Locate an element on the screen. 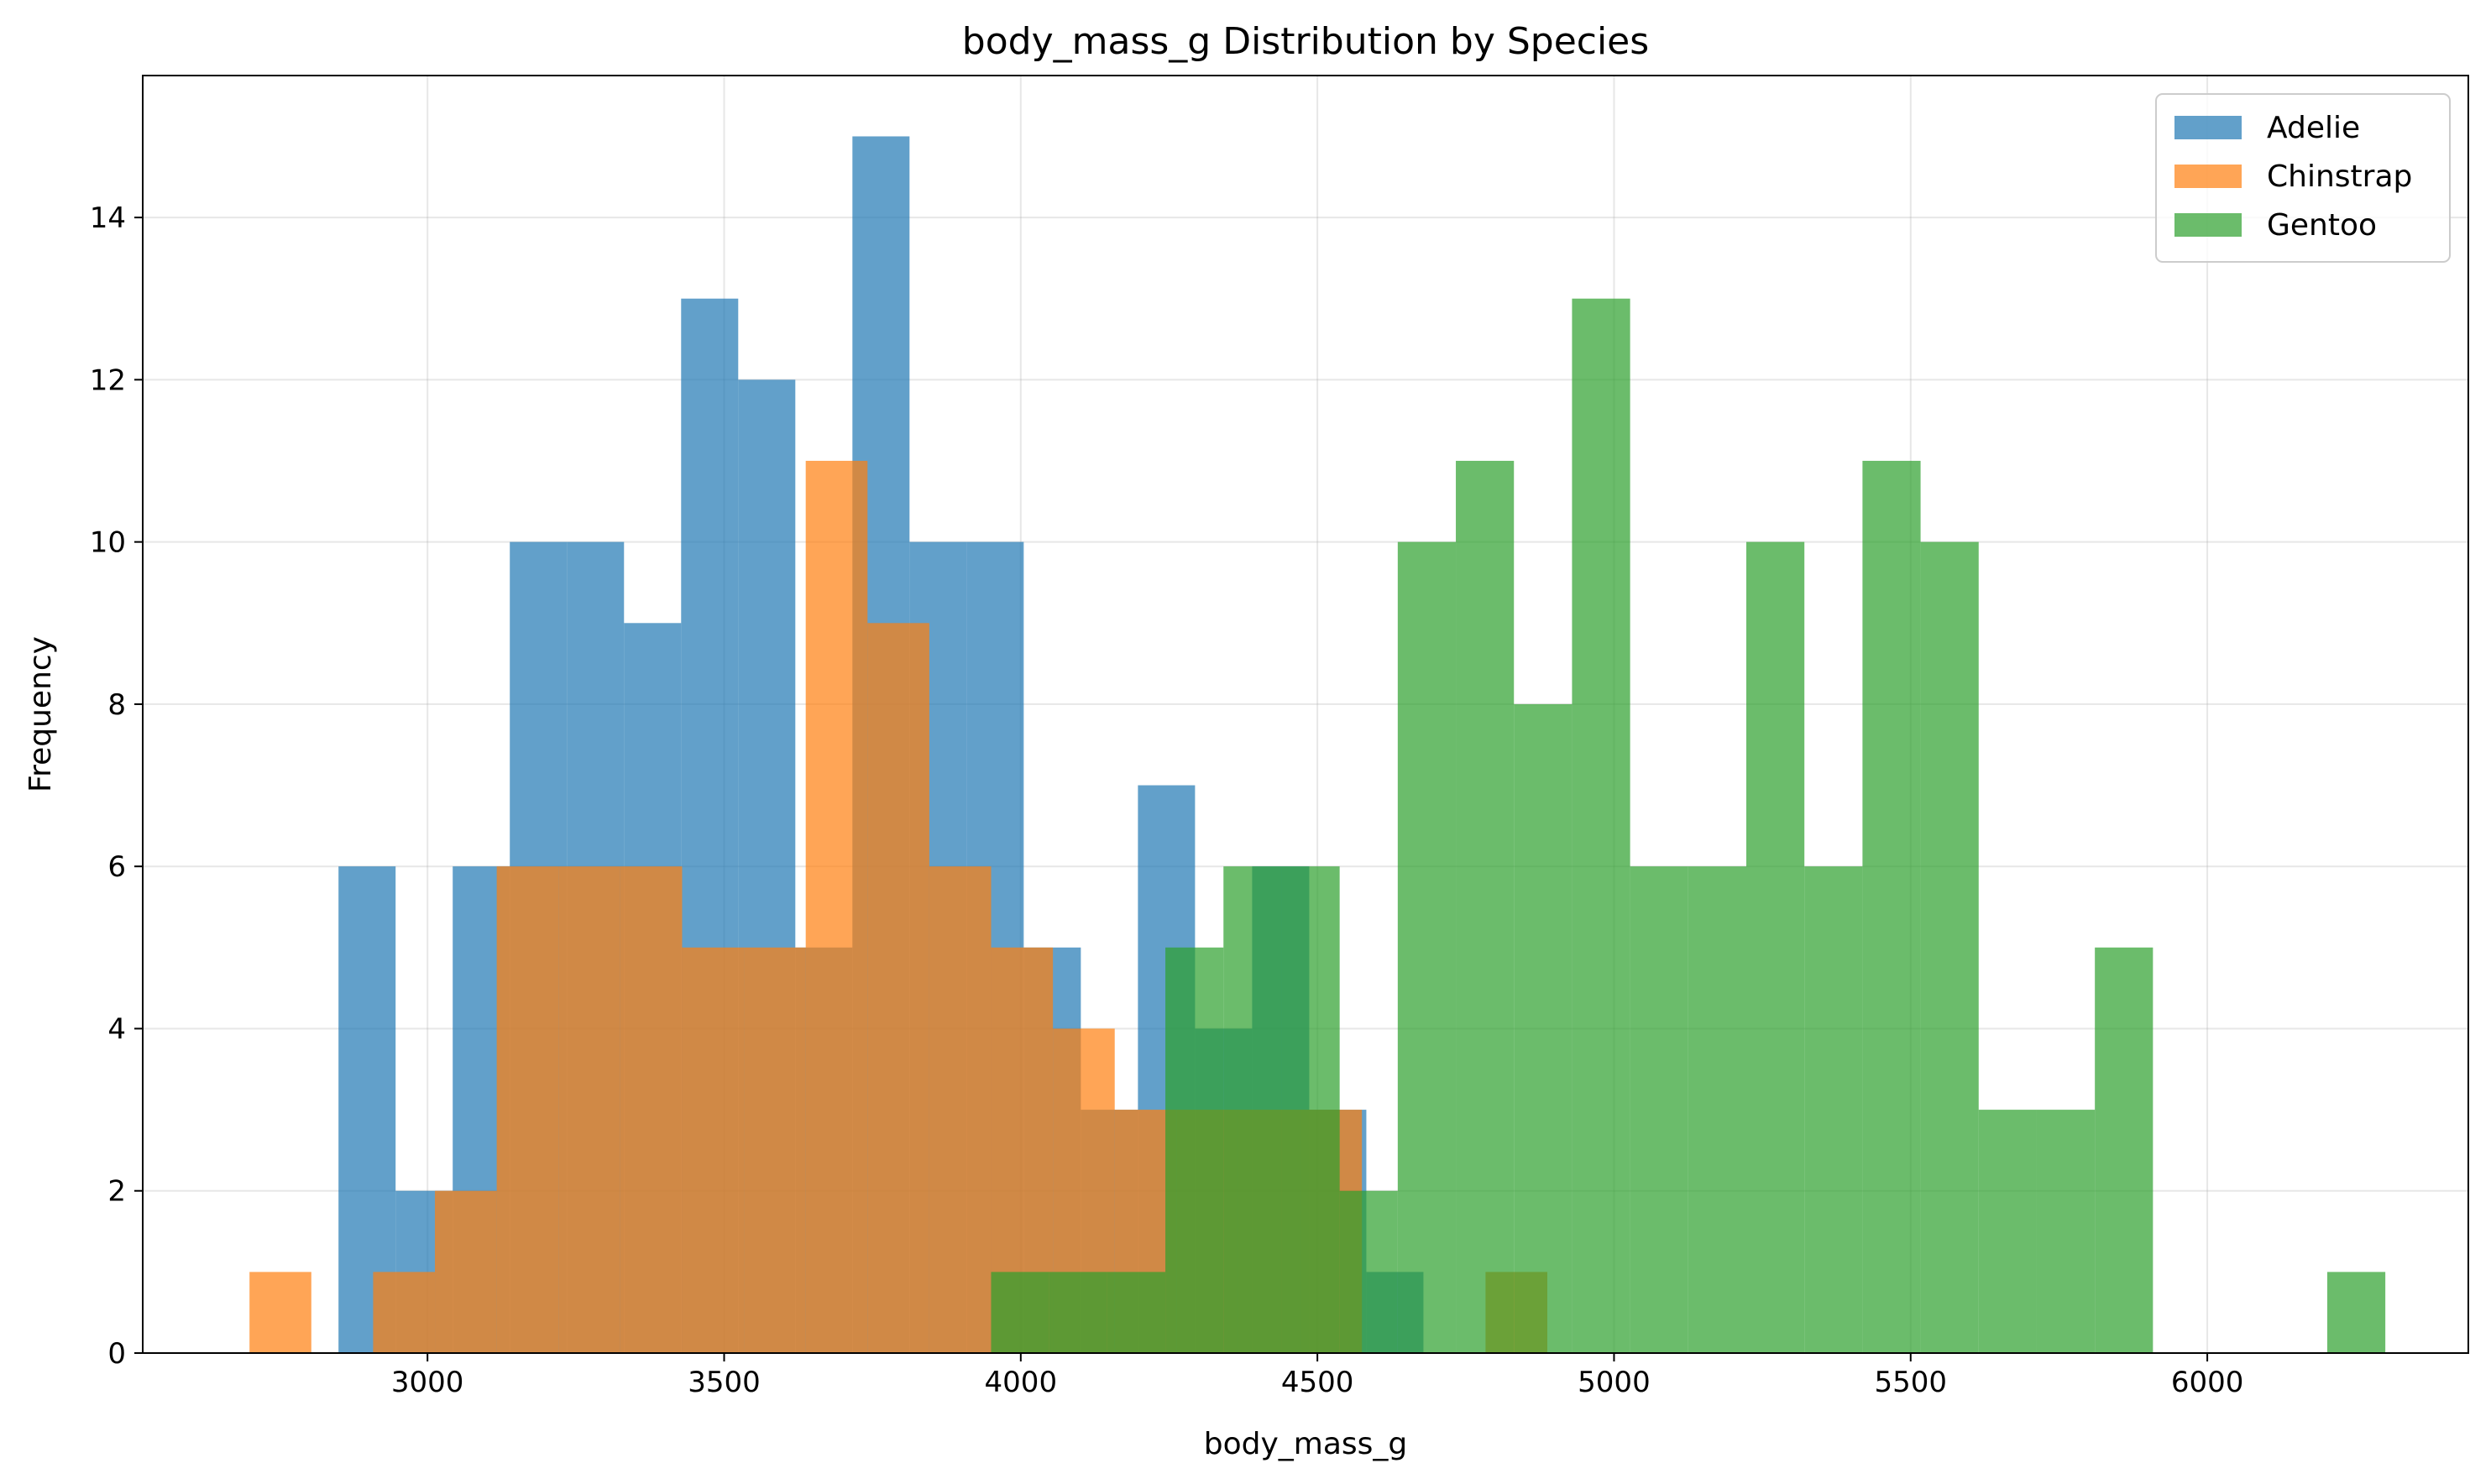 Image resolution: width=2491 pixels, height=1484 pixels. y-axis-label: Frequency is located at coordinates (41, 714).